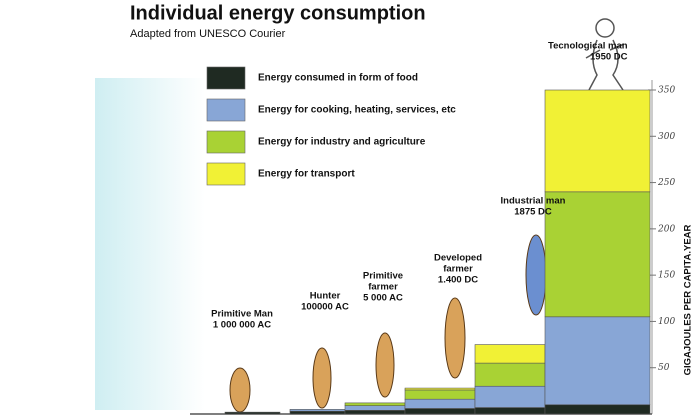  I want to click on legend-label: Energy consumed in form of food, so click(338, 78).